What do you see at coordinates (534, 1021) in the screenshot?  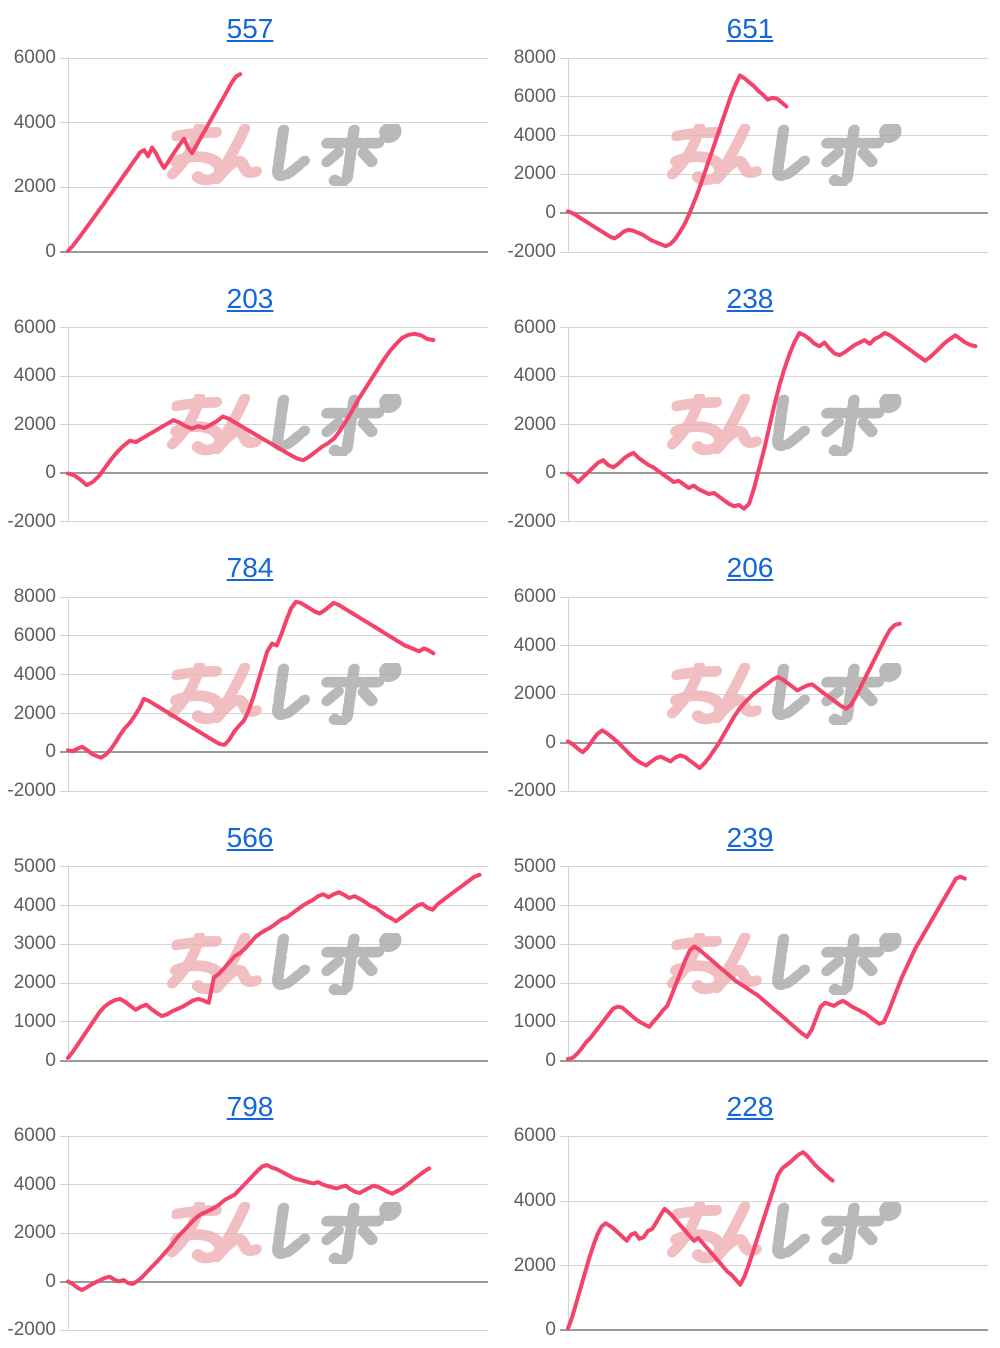 I see `y-axis-tick-label: 1000` at bounding box center [534, 1021].